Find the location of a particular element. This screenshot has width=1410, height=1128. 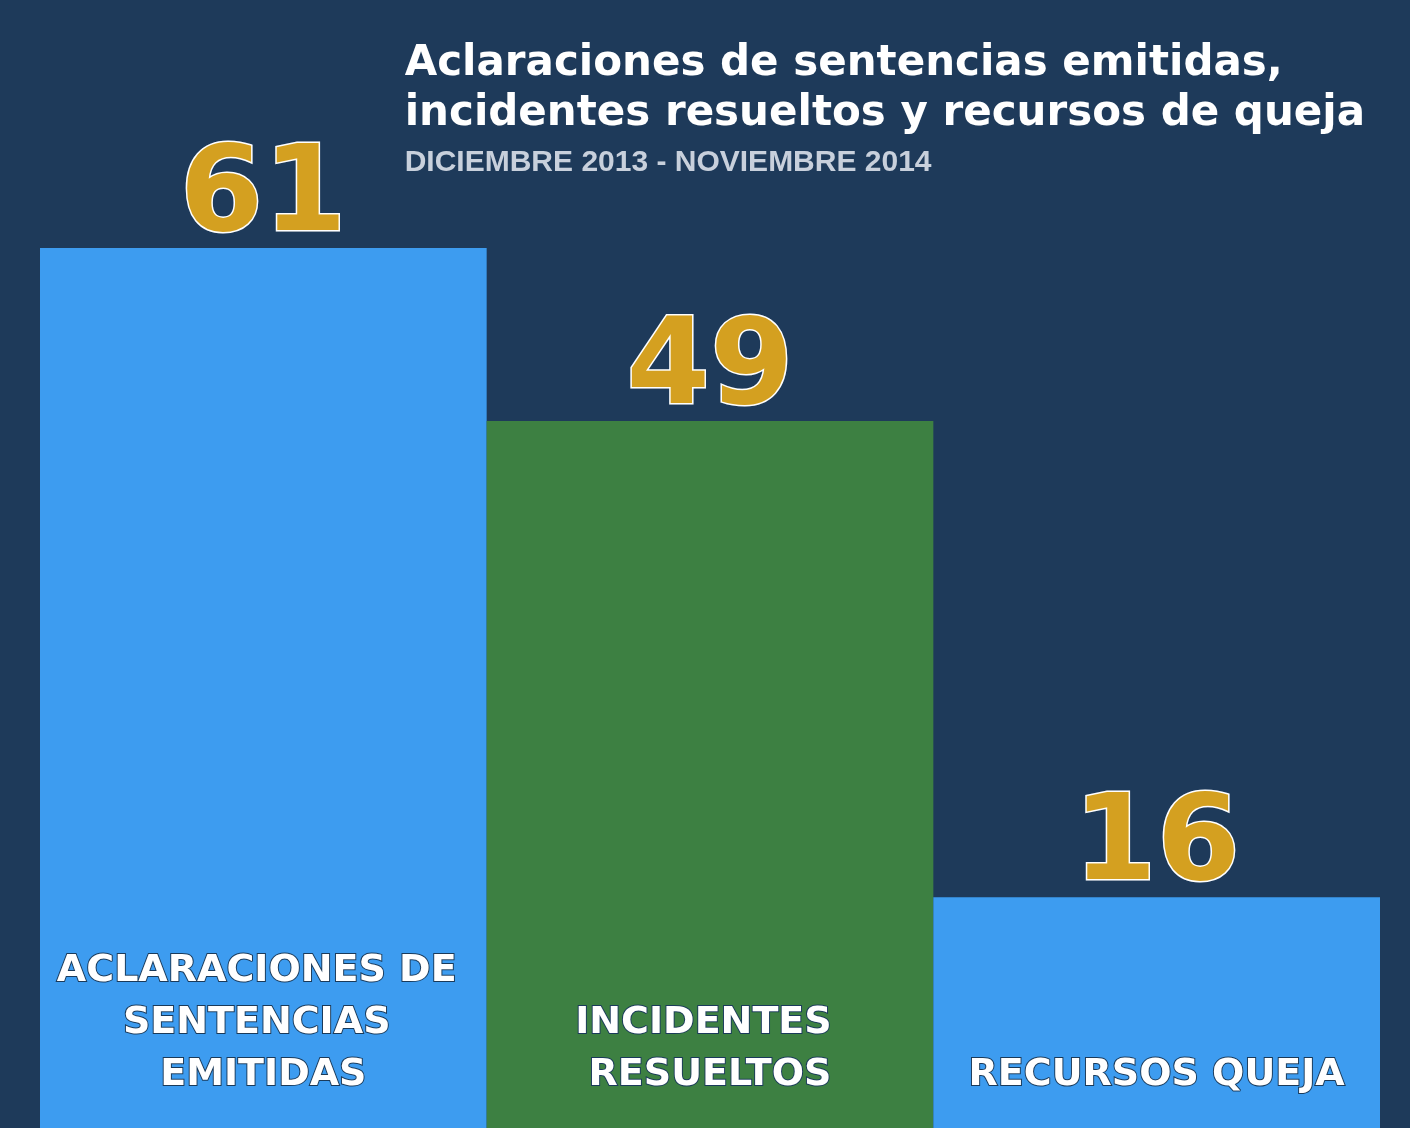

x-tick-label: RECURSOS QUEJA is located at coordinates (1157, 1072).